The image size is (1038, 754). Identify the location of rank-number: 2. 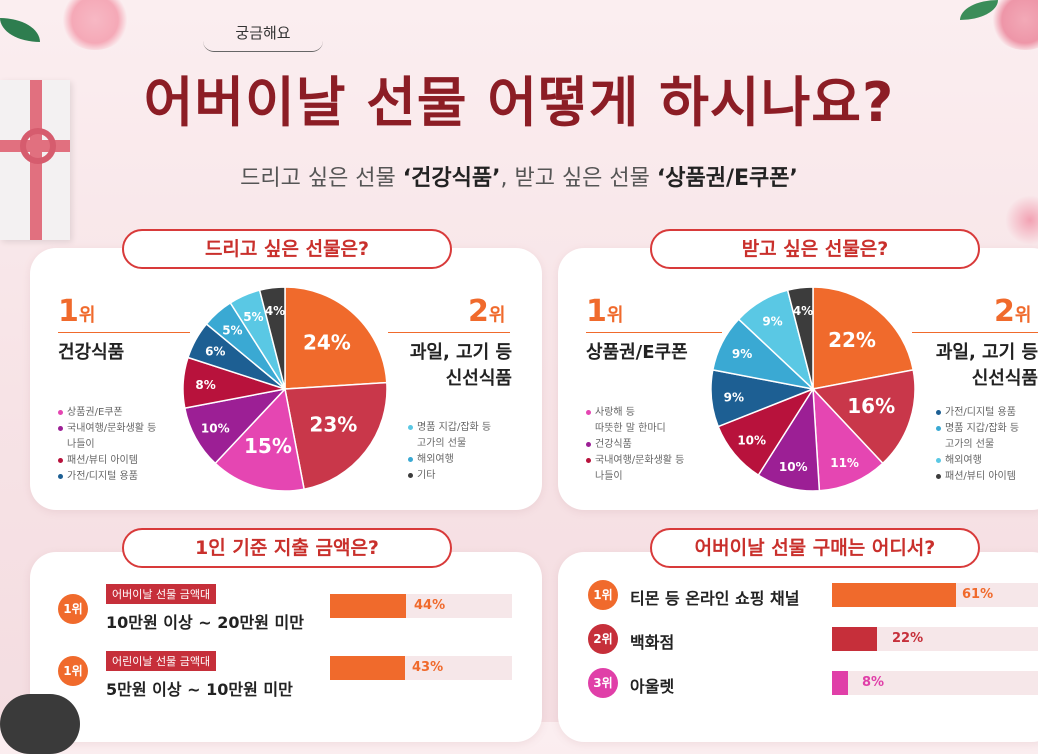
(1004, 311).